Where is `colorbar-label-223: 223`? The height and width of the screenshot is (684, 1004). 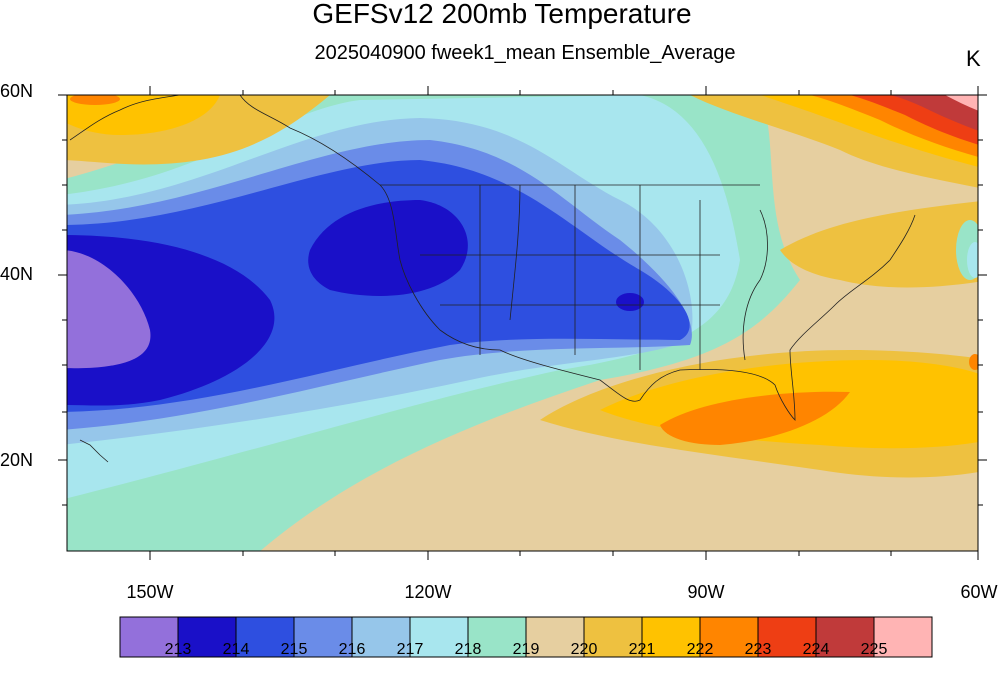
colorbar-label-223: 223 is located at coordinates (758, 649).